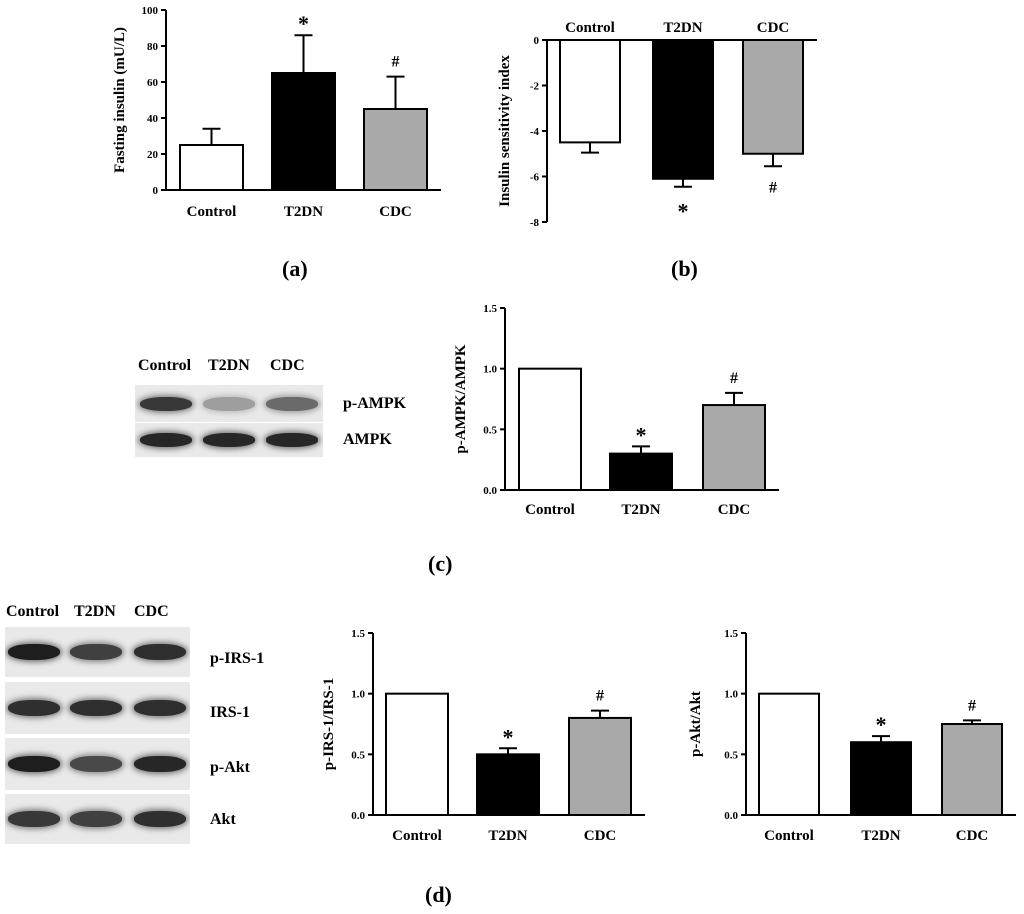 The width and height of the screenshot is (1024, 914). Describe the element at coordinates (535, 223) in the screenshot. I see `y-tick-label: -8` at that location.